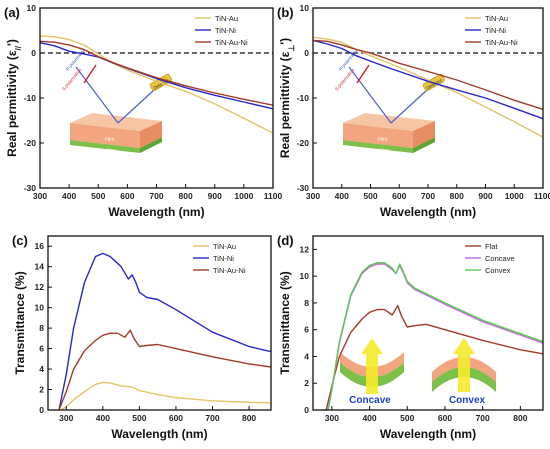  I want to click on polarization-arrow, so click(90, 74).